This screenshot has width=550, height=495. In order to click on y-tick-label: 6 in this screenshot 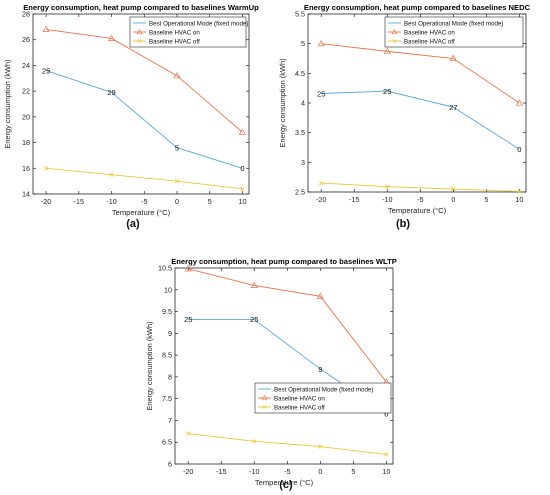, I will do `click(170, 464)`.